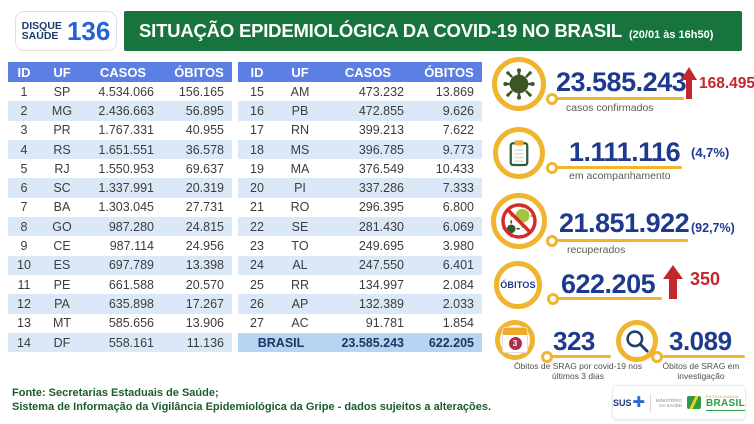 Image resolution: width=754 pixels, height=424 pixels. I want to click on table-row: 26 AP 132.389 2.033, so click(360, 304).